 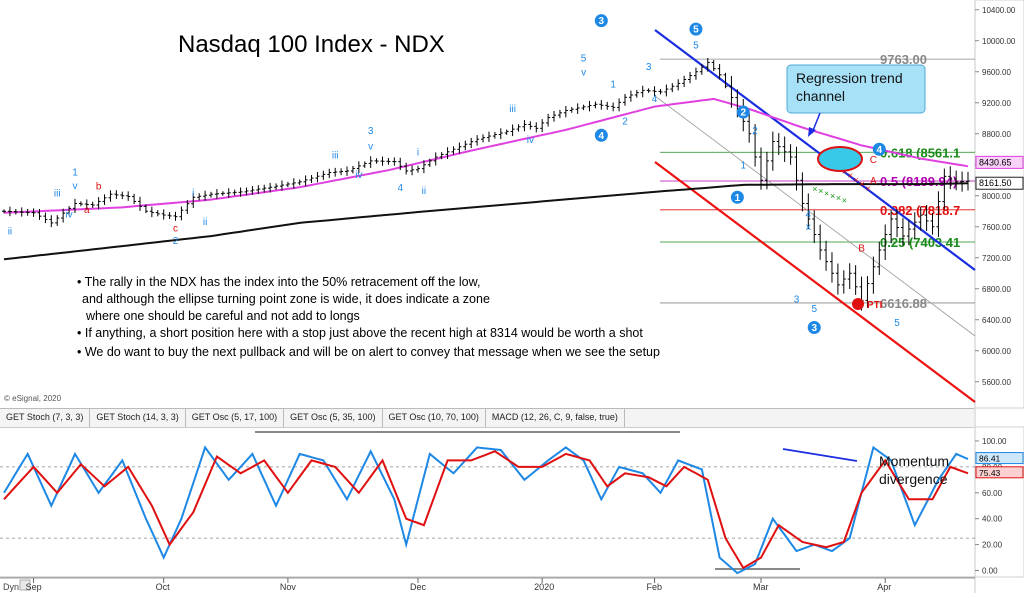 I want to click on x-tick-label: Dec, so click(x=418, y=587).